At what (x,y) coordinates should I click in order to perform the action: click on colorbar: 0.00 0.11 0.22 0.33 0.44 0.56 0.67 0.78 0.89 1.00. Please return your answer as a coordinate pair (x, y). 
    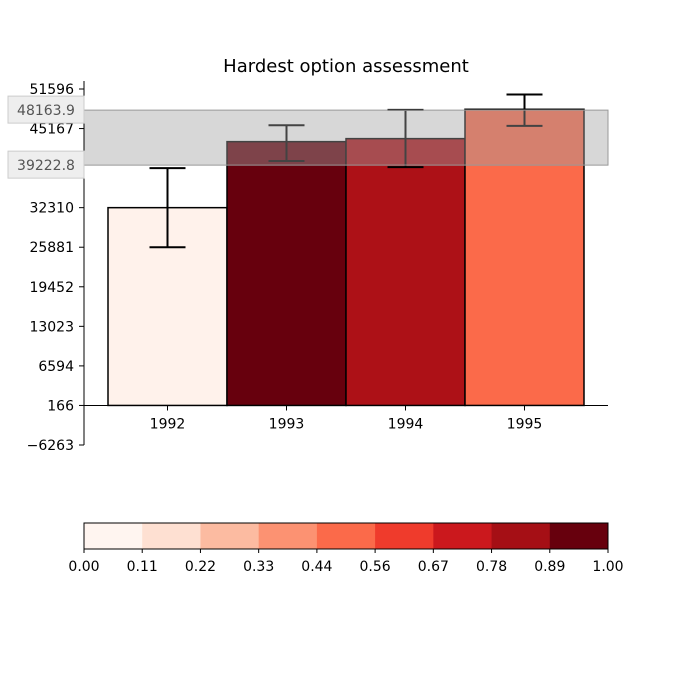
    Looking at the image, I should click on (346, 548).